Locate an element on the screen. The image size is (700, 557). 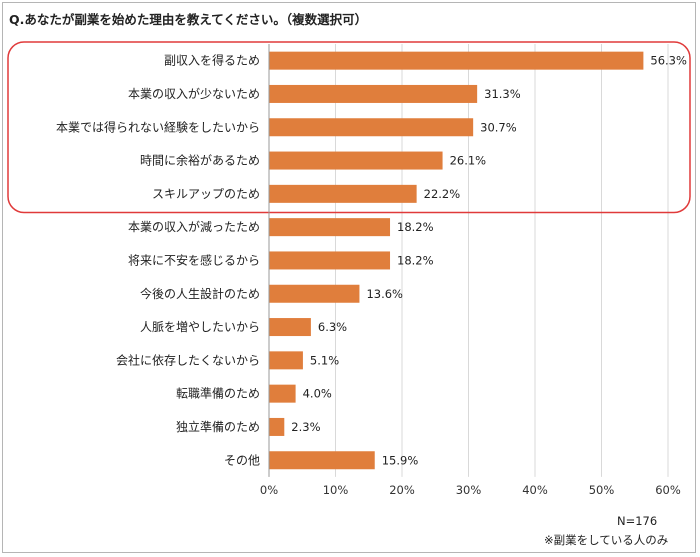
value-label: 31.3% is located at coordinates (502, 94).